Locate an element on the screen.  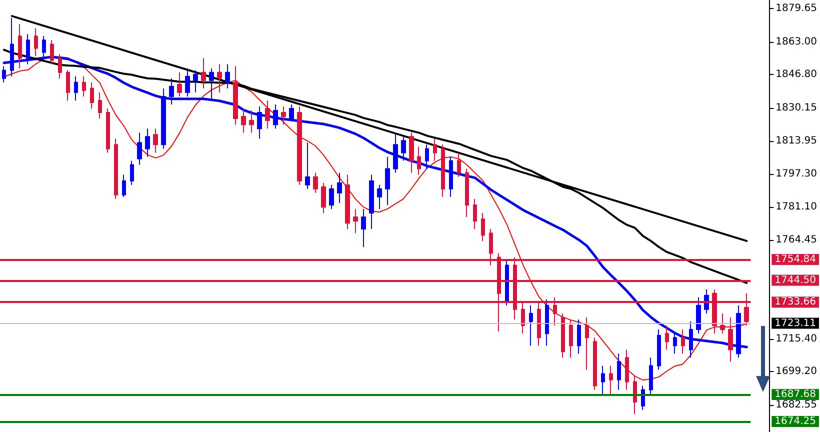
y-tick-label: 1682.55 is located at coordinates (797, 404).